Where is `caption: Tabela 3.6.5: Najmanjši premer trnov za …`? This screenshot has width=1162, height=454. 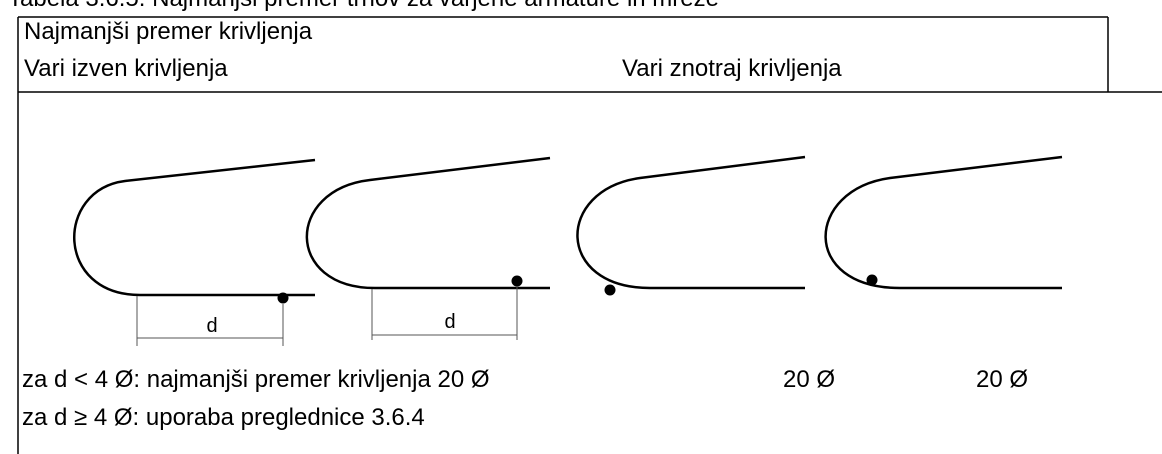 caption: Tabela 3.6.5: Najmanjši premer trnov za … is located at coordinates (363, 6).